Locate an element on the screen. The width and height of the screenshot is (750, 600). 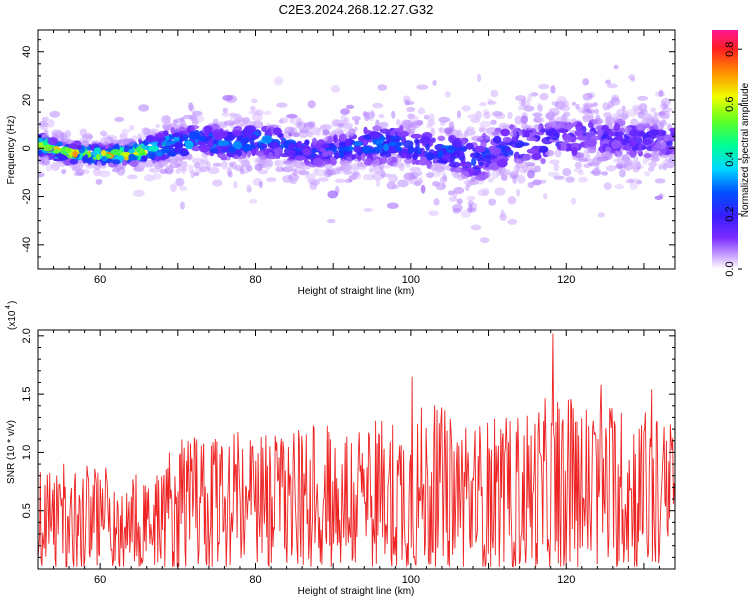
tick-label: 0.6 is located at coordinates (730, 104).